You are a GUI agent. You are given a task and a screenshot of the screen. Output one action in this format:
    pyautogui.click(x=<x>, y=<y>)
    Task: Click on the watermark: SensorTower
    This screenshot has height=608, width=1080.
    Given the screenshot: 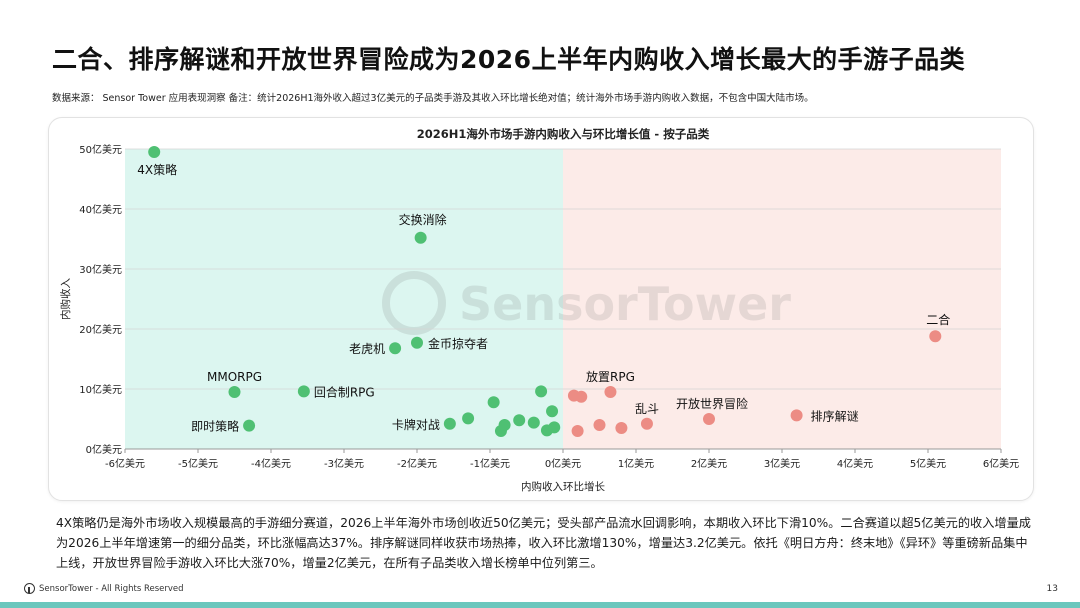 What is the action you would take?
    pyautogui.click(x=586, y=303)
    